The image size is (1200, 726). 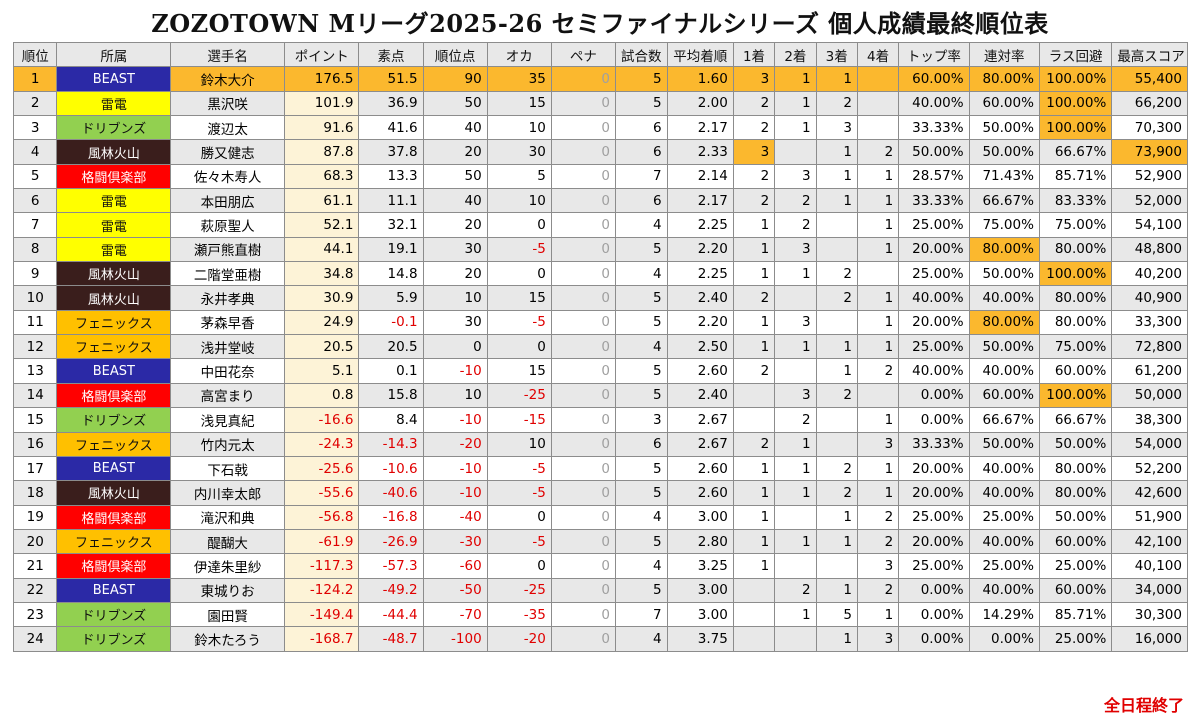 What do you see at coordinates (878, 566) in the screenshot?
I see `fourth-count-cell: 3` at bounding box center [878, 566].